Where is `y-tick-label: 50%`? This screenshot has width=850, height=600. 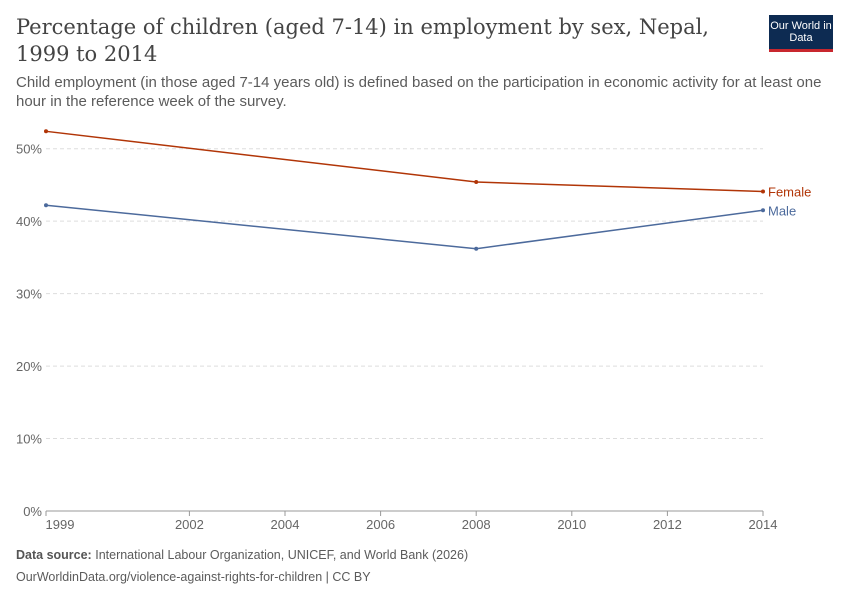
y-tick-label: 50% is located at coordinates (29, 149).